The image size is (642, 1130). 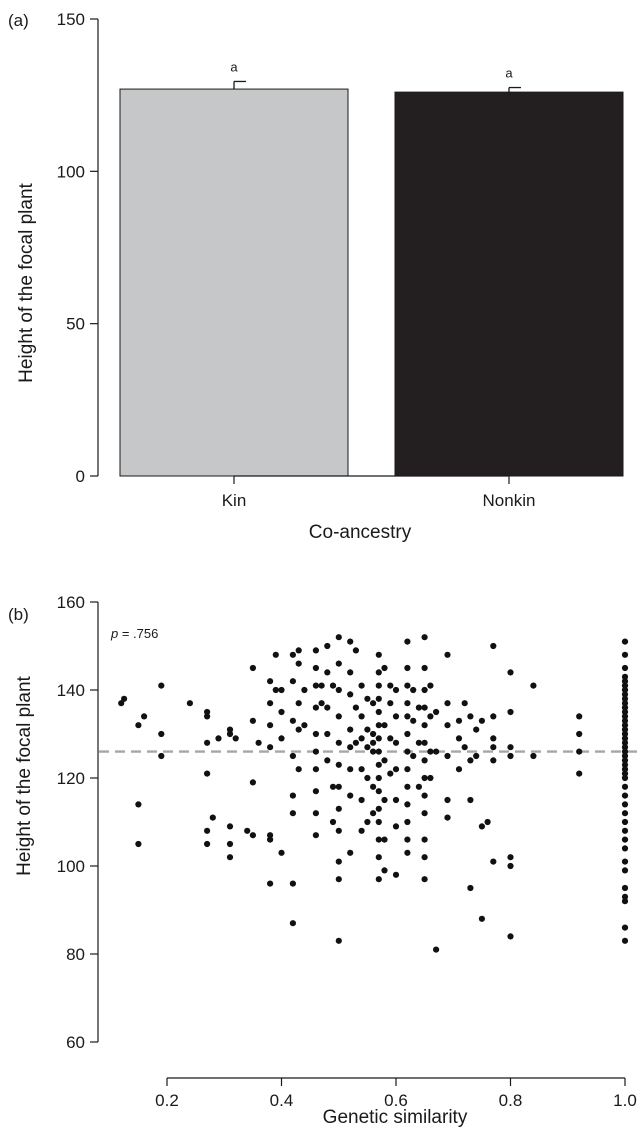 What do you see at coordinates (396, 1100) in the screenshot?
I see `scatter-x-tick-label: 0.6` at bounding box center [396, 1100].